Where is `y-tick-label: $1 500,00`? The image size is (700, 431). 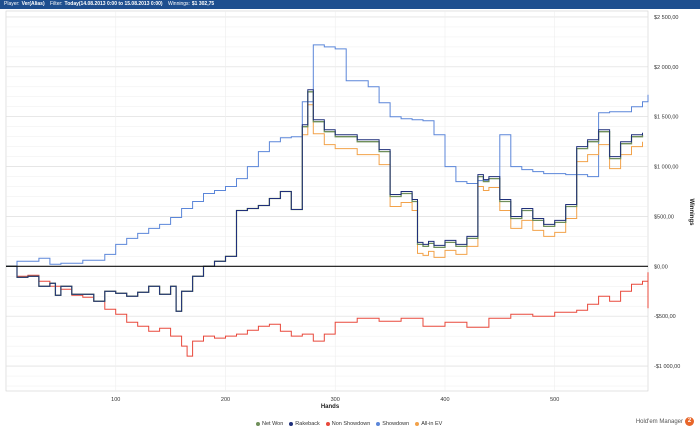 y-tick-label: $1 500,00 is located at coordinates (666, 118).